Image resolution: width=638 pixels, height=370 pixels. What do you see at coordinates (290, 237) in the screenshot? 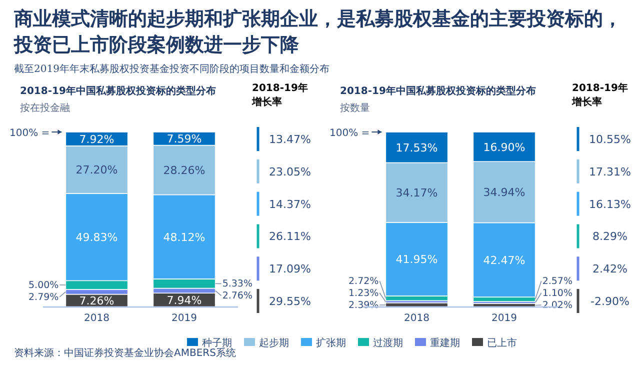
I see `text: 26.11%` at bounding box center [290, 237].